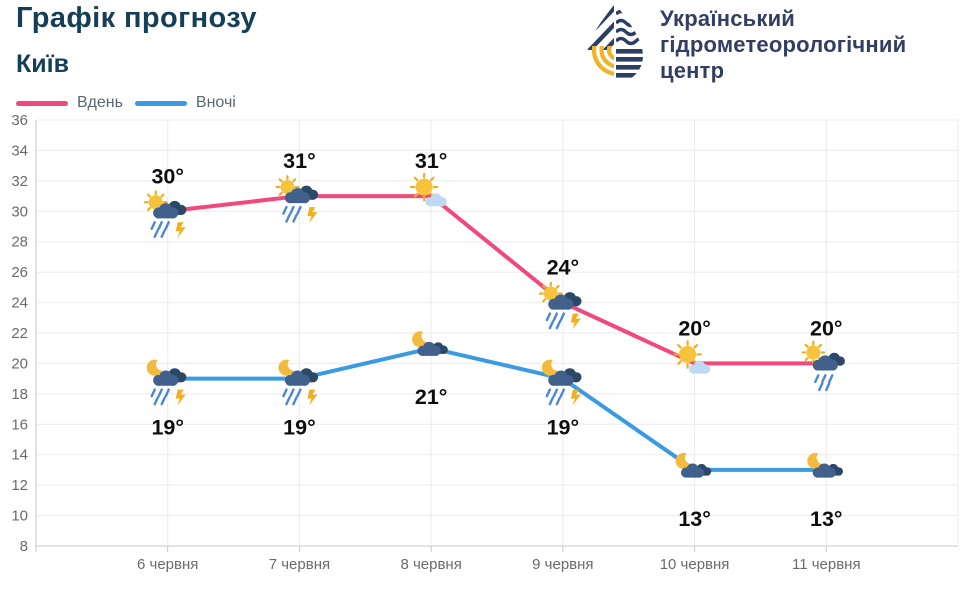 Image resolution: width=967 pixels, height=610 pixels. I want to click on y-axis-tick-label: 18, so click(19, 394).